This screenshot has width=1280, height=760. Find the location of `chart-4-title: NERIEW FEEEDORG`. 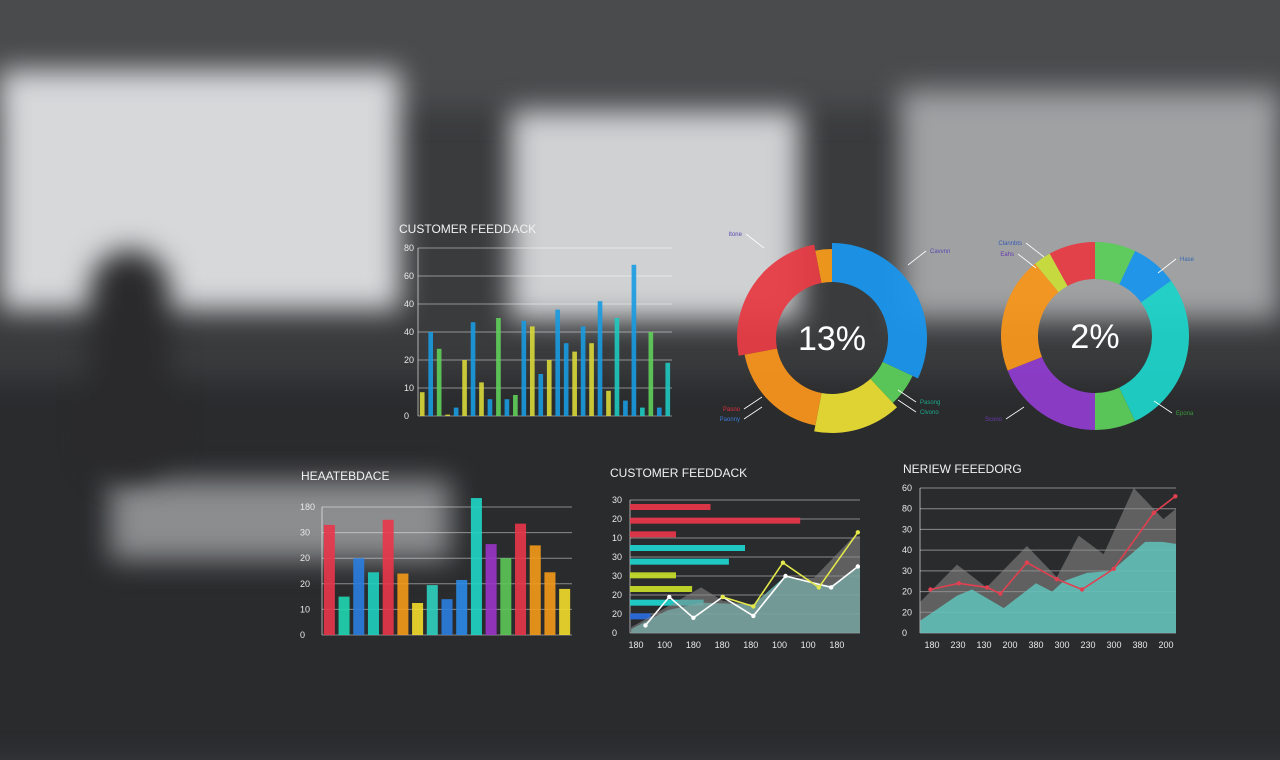

chart-4-title: NERIEW FEEEDORG is located at coordinates (962, 469).